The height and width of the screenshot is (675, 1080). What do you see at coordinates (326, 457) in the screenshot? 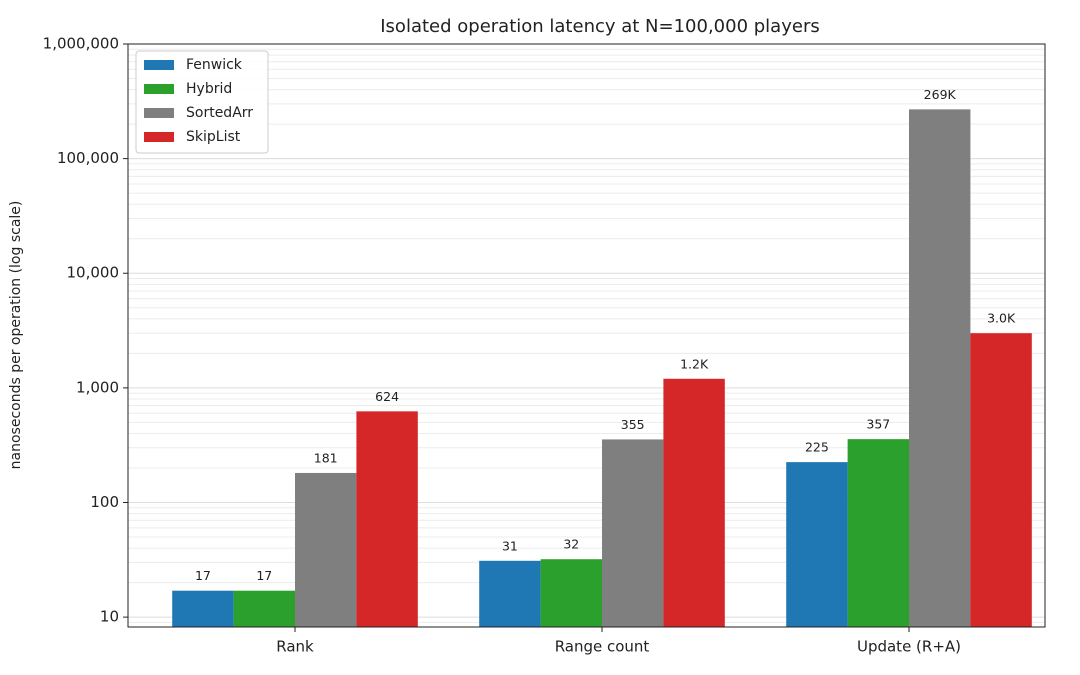
I see `value-label: 181` at bounding box center [326, 457].